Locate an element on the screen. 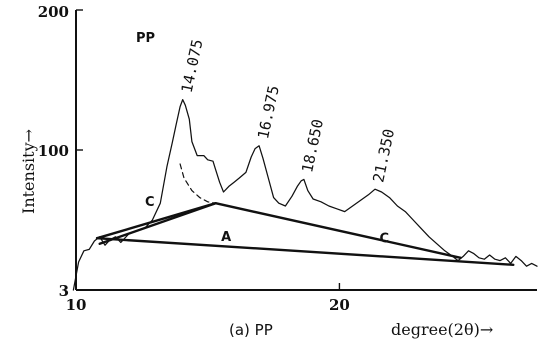 The height and width of the screenshot is (345, 560). x-axis-title: degree(2θ)→ is located at coordinates (442, 329).